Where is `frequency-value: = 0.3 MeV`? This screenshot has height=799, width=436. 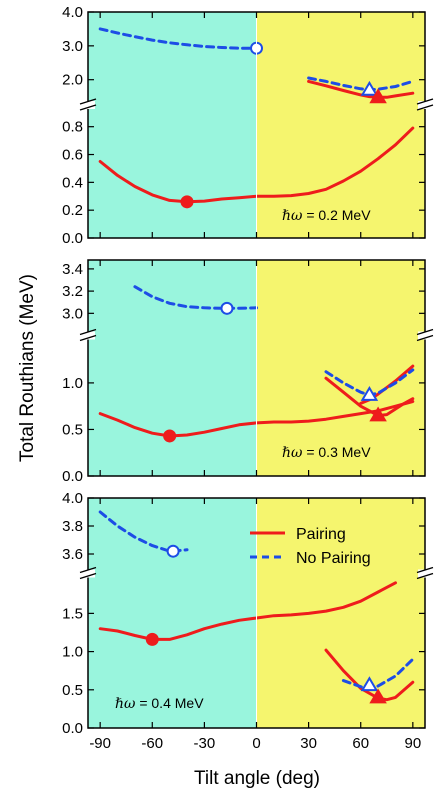 frequency-value: = 0.3 MeV is located at coordinates (336, 452).